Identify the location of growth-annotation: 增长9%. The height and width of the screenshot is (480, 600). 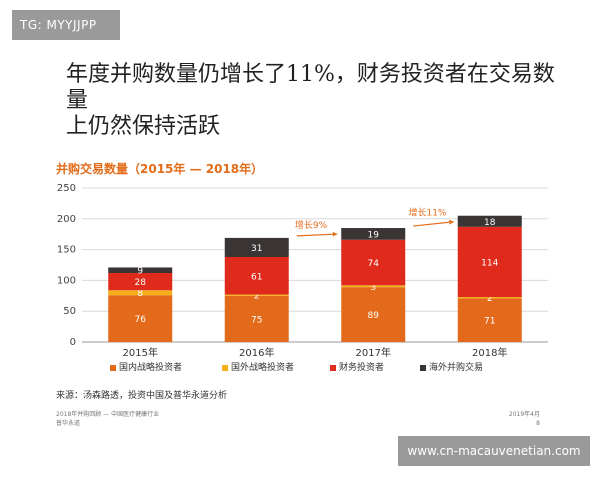
(311, 225).